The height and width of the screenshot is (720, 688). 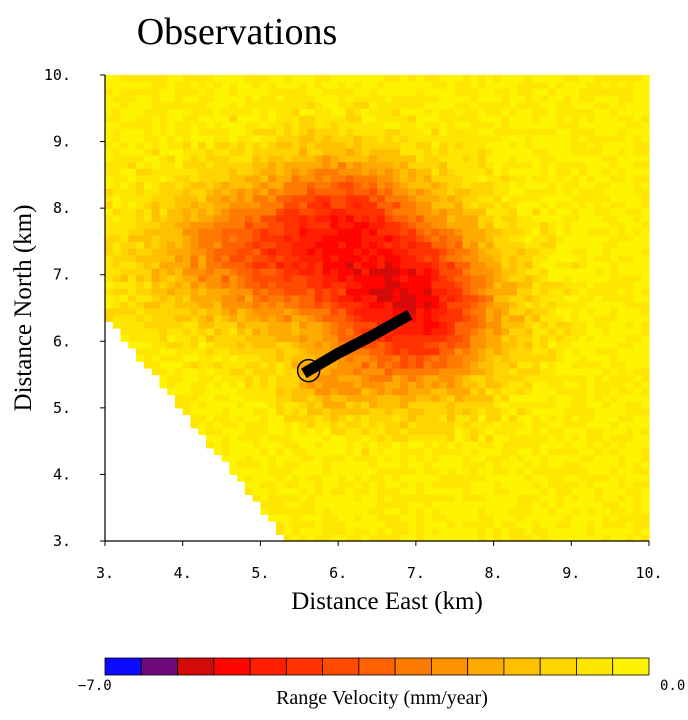 What do you see at coordinates (377, 666) in the screenshot?
I see `colorbar-swatch` at bounding box center [377, 666].